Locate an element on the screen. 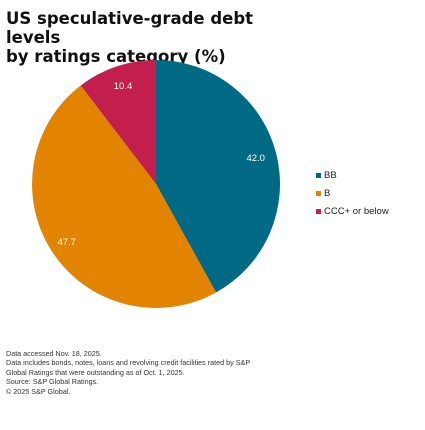 The image size is (425, 430). legend-item-ccc: CCC+ or below is located at coordinates (352, 211).